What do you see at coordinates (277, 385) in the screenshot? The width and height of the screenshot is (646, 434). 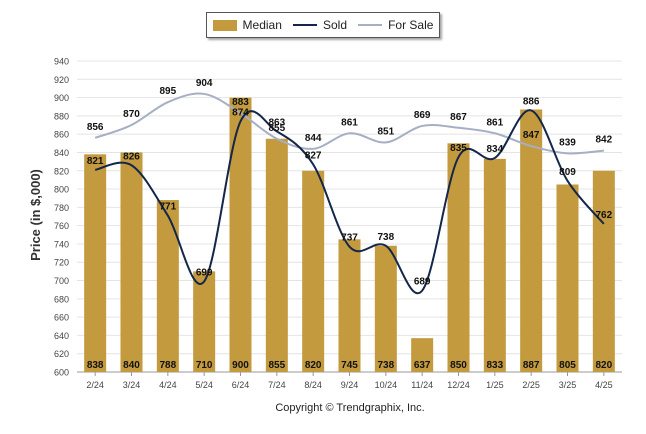 I see `x-tick-label: 7/24` at bounding box center [277, 385].